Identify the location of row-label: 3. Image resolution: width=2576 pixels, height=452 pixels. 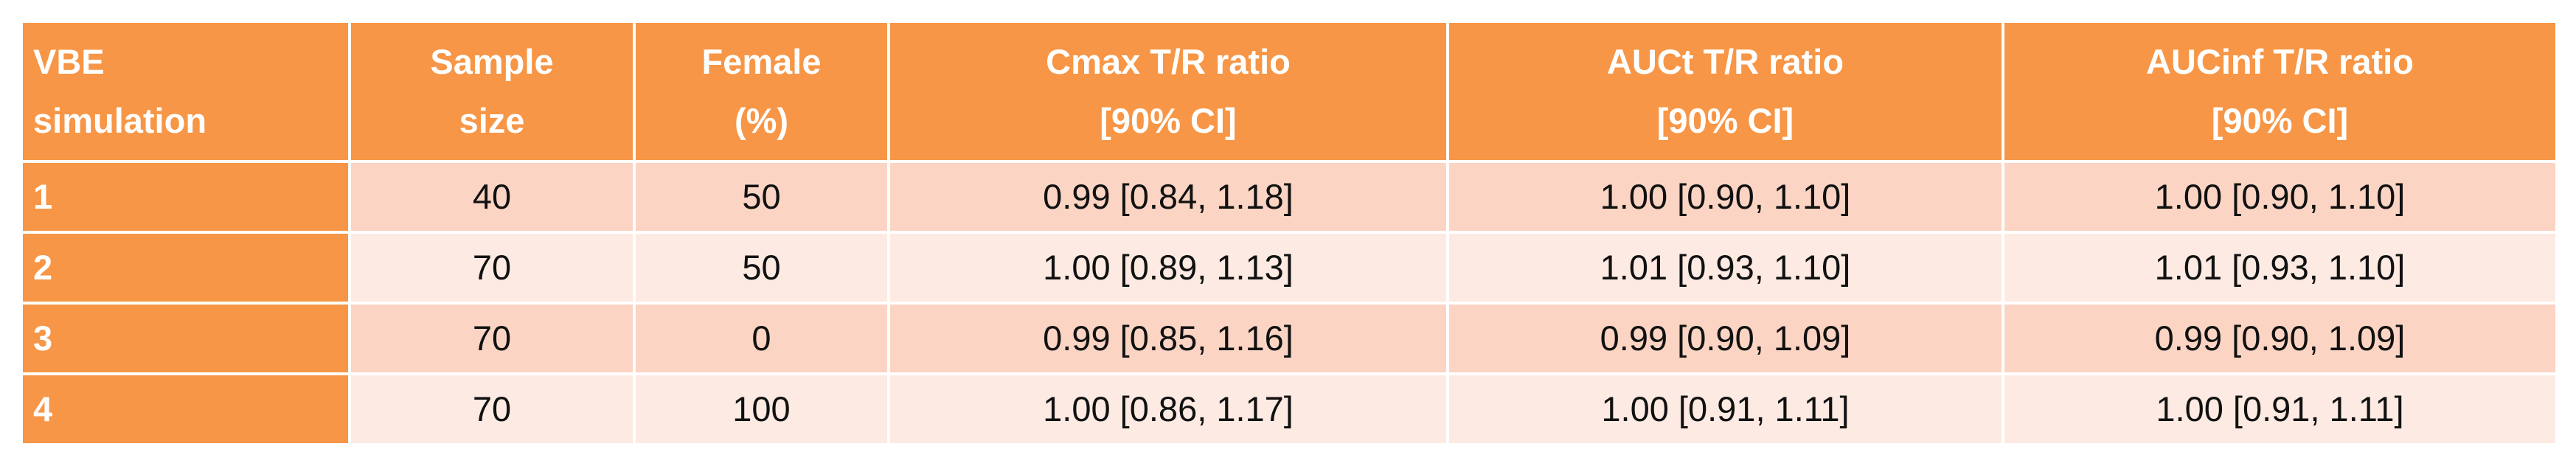
(185, 338).